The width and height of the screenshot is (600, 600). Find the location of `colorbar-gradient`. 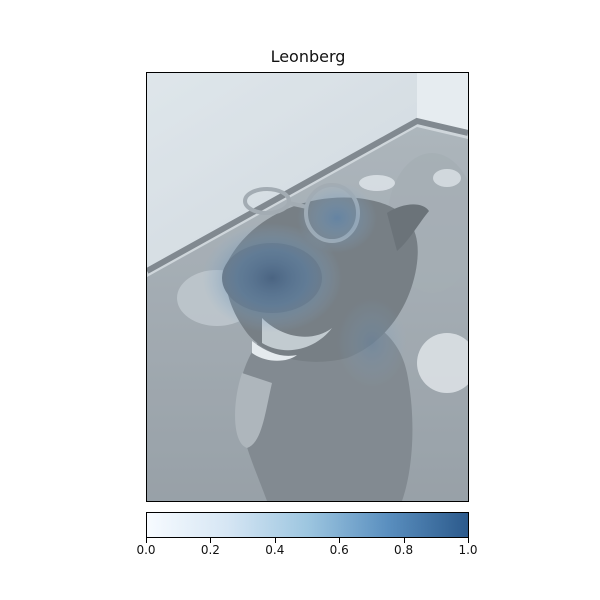

colorbar-gradient is located at coordinates (307, 525).